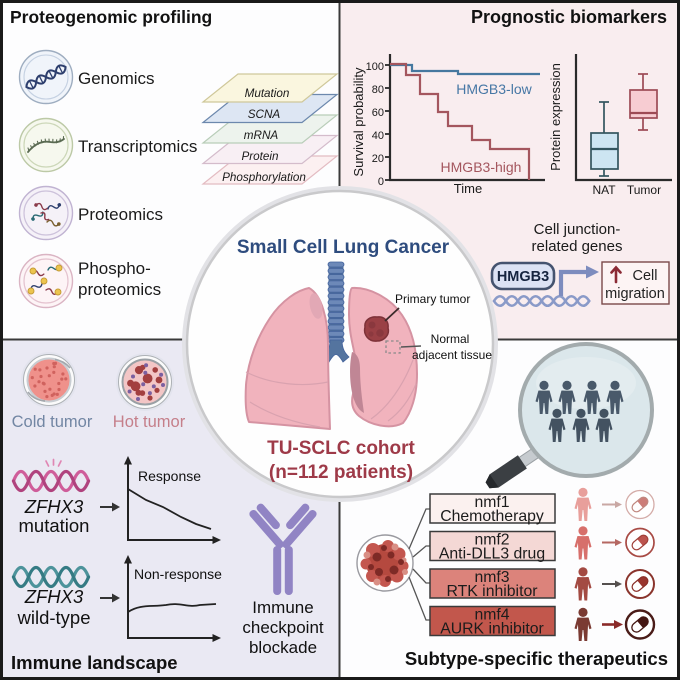 Image resolution: width=680 pixels, height=680 pixels. I want to click on svg-text: Tumor, so click(644, 190).